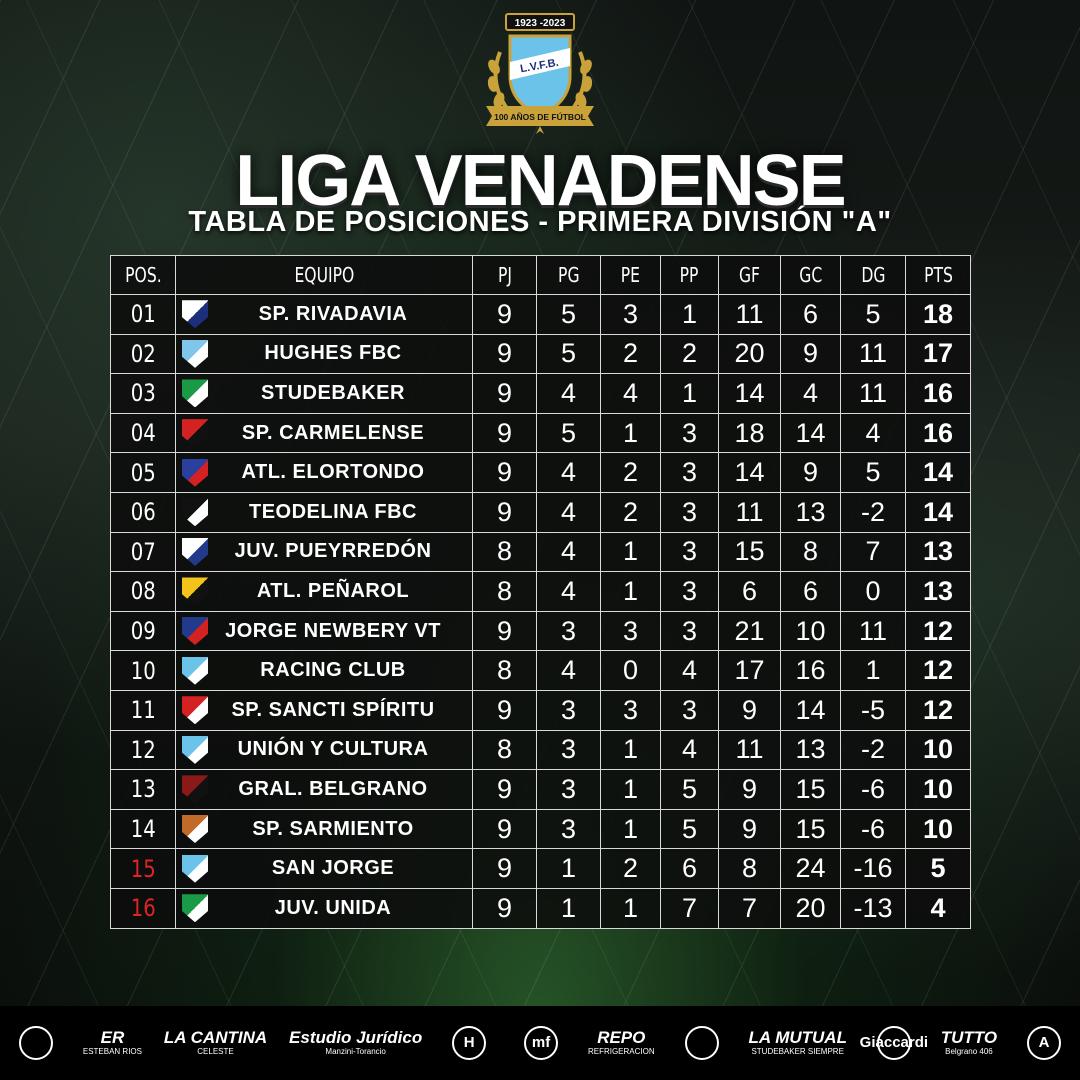  I want to click on goals-for-cell: 6, so click(749, 591).